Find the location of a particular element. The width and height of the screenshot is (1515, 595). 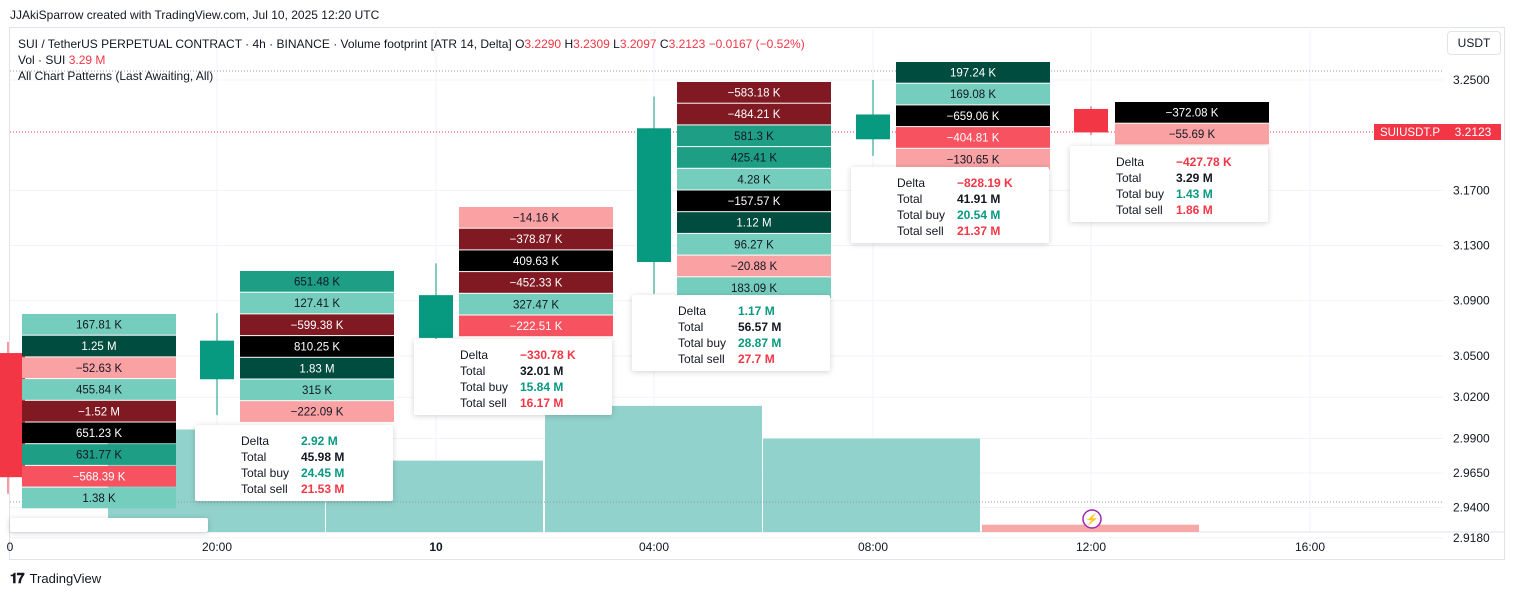

volume-label: Vol · SUI is located at coordinates (42, 60).